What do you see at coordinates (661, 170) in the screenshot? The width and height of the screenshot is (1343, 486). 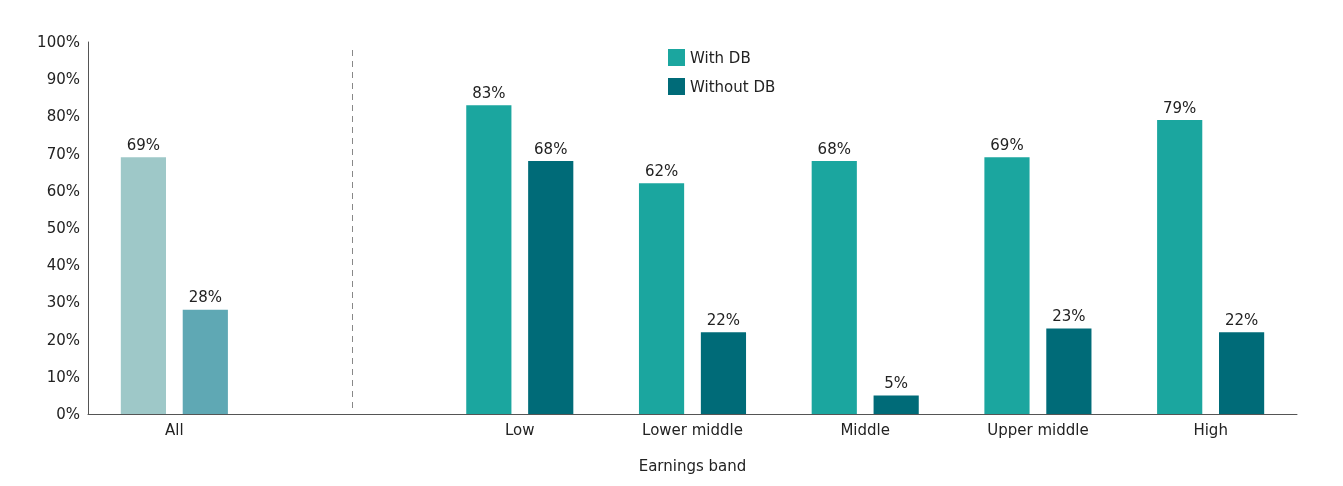 I see `data-label: 62%` at bounding box center [661, 170].